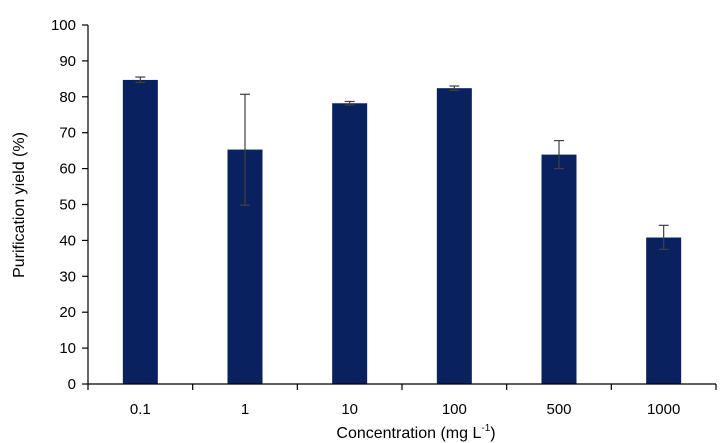 This screenshot has width=727, height=443. What do you see at coordinates (63, 25) in the screenshot?
I see `y-tick-label: 100` at bounding box center [63, 25].